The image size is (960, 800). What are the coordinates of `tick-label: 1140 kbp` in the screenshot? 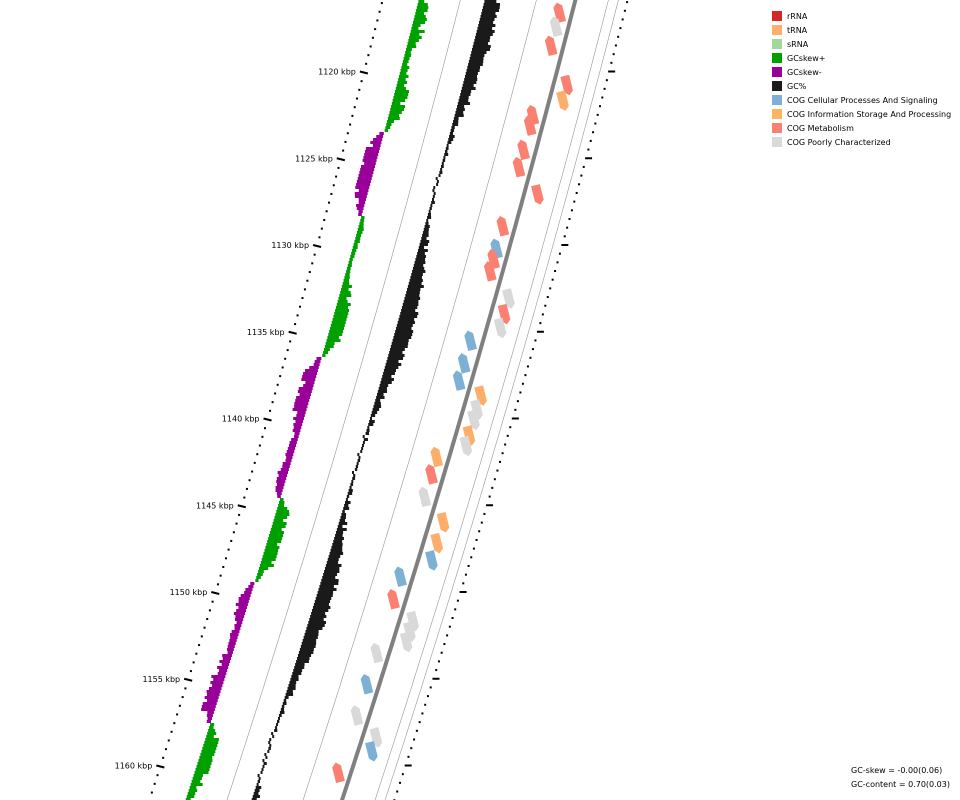 It's located at (241, 419).